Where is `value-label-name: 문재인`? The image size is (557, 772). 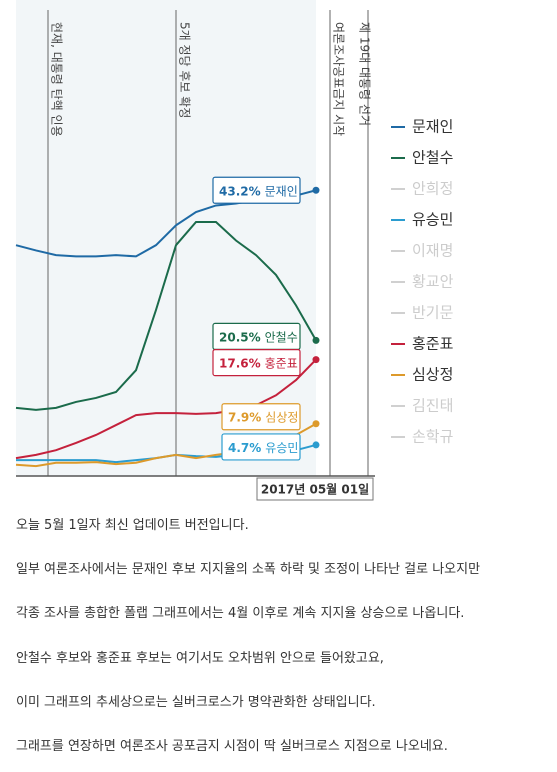
value-label-name: 문재인 is located at coordinates (281, 191).